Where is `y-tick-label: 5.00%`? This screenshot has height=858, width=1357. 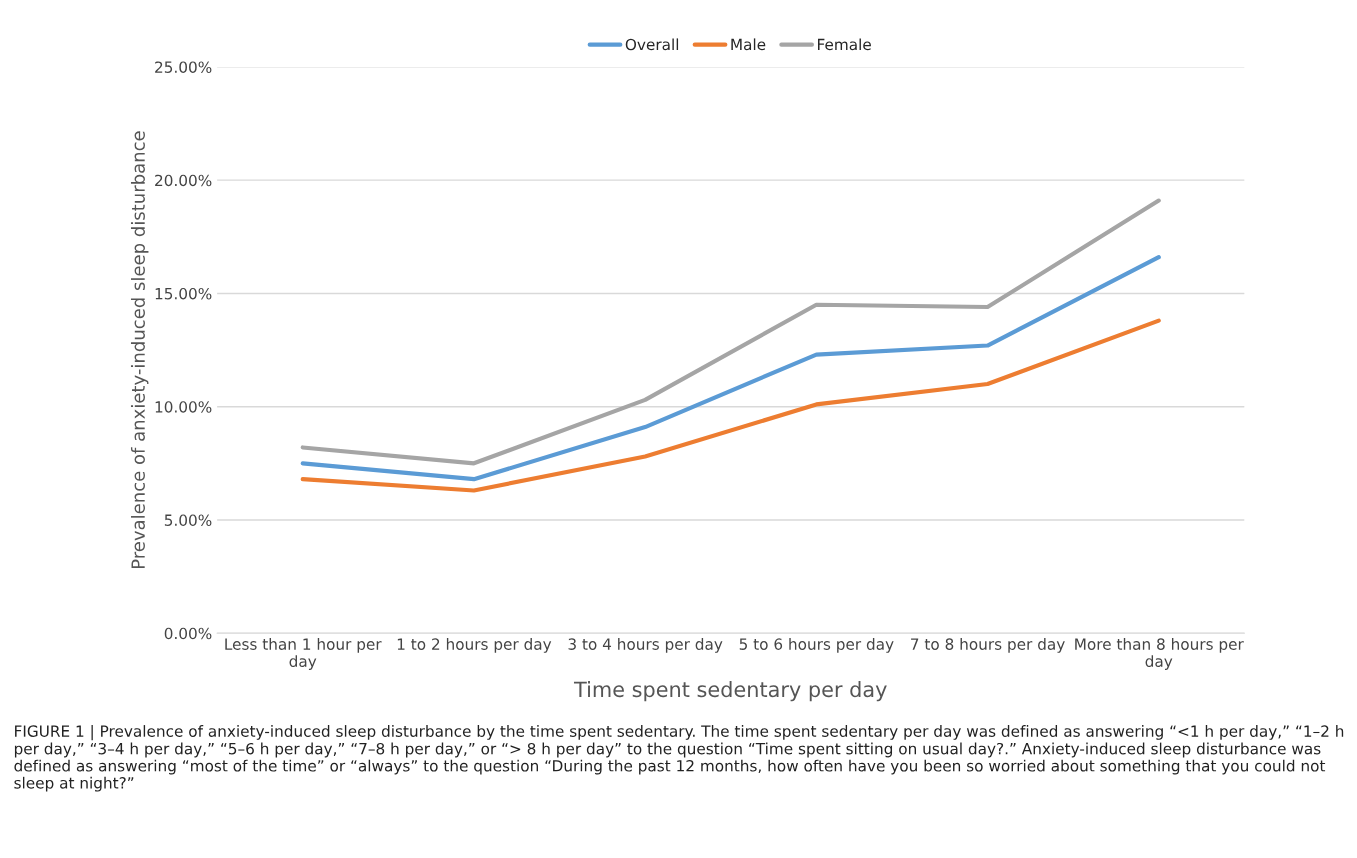 y-tick-label: 5.00% is located at coordinates (188, 520).